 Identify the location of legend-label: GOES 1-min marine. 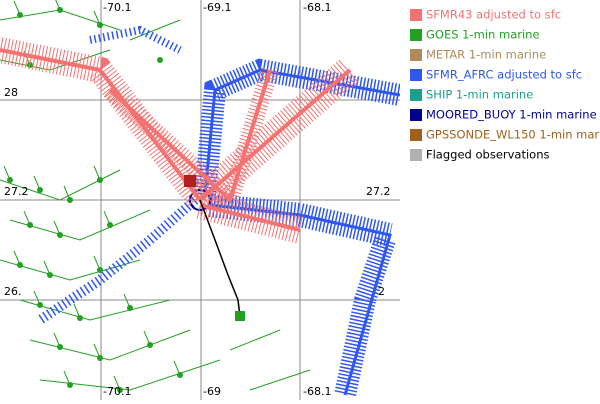
(483, 35).